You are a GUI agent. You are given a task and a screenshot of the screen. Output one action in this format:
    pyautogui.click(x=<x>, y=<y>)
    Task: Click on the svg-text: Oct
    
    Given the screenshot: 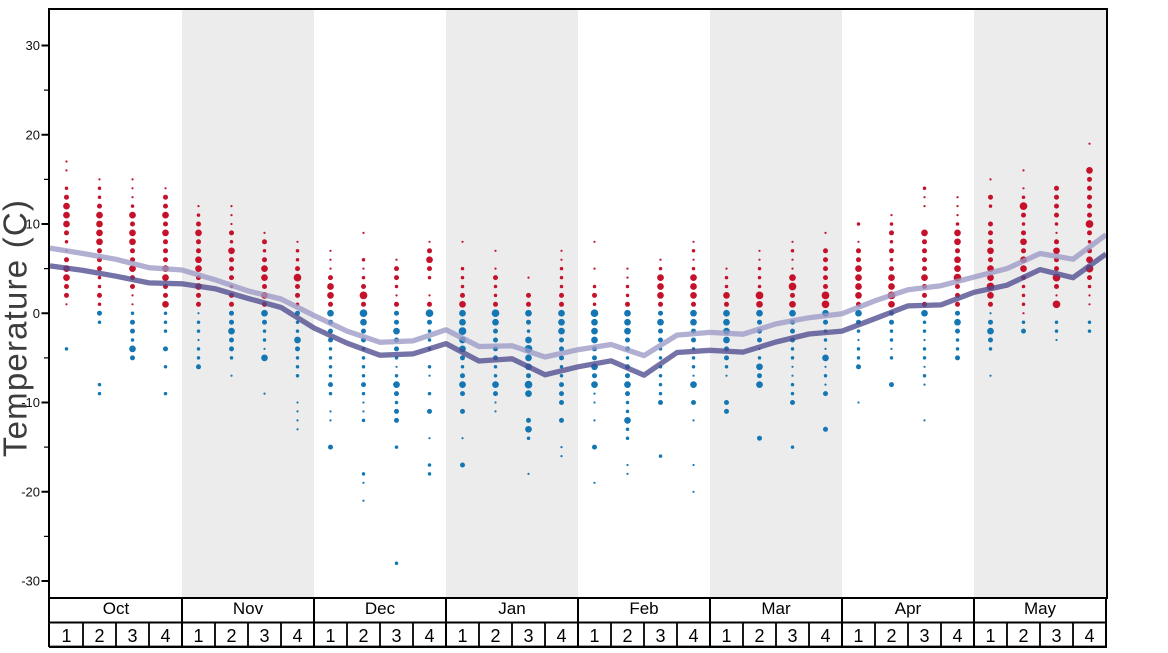 What is the action you would take?
    pyautogui.click(x=116, y=608)
    